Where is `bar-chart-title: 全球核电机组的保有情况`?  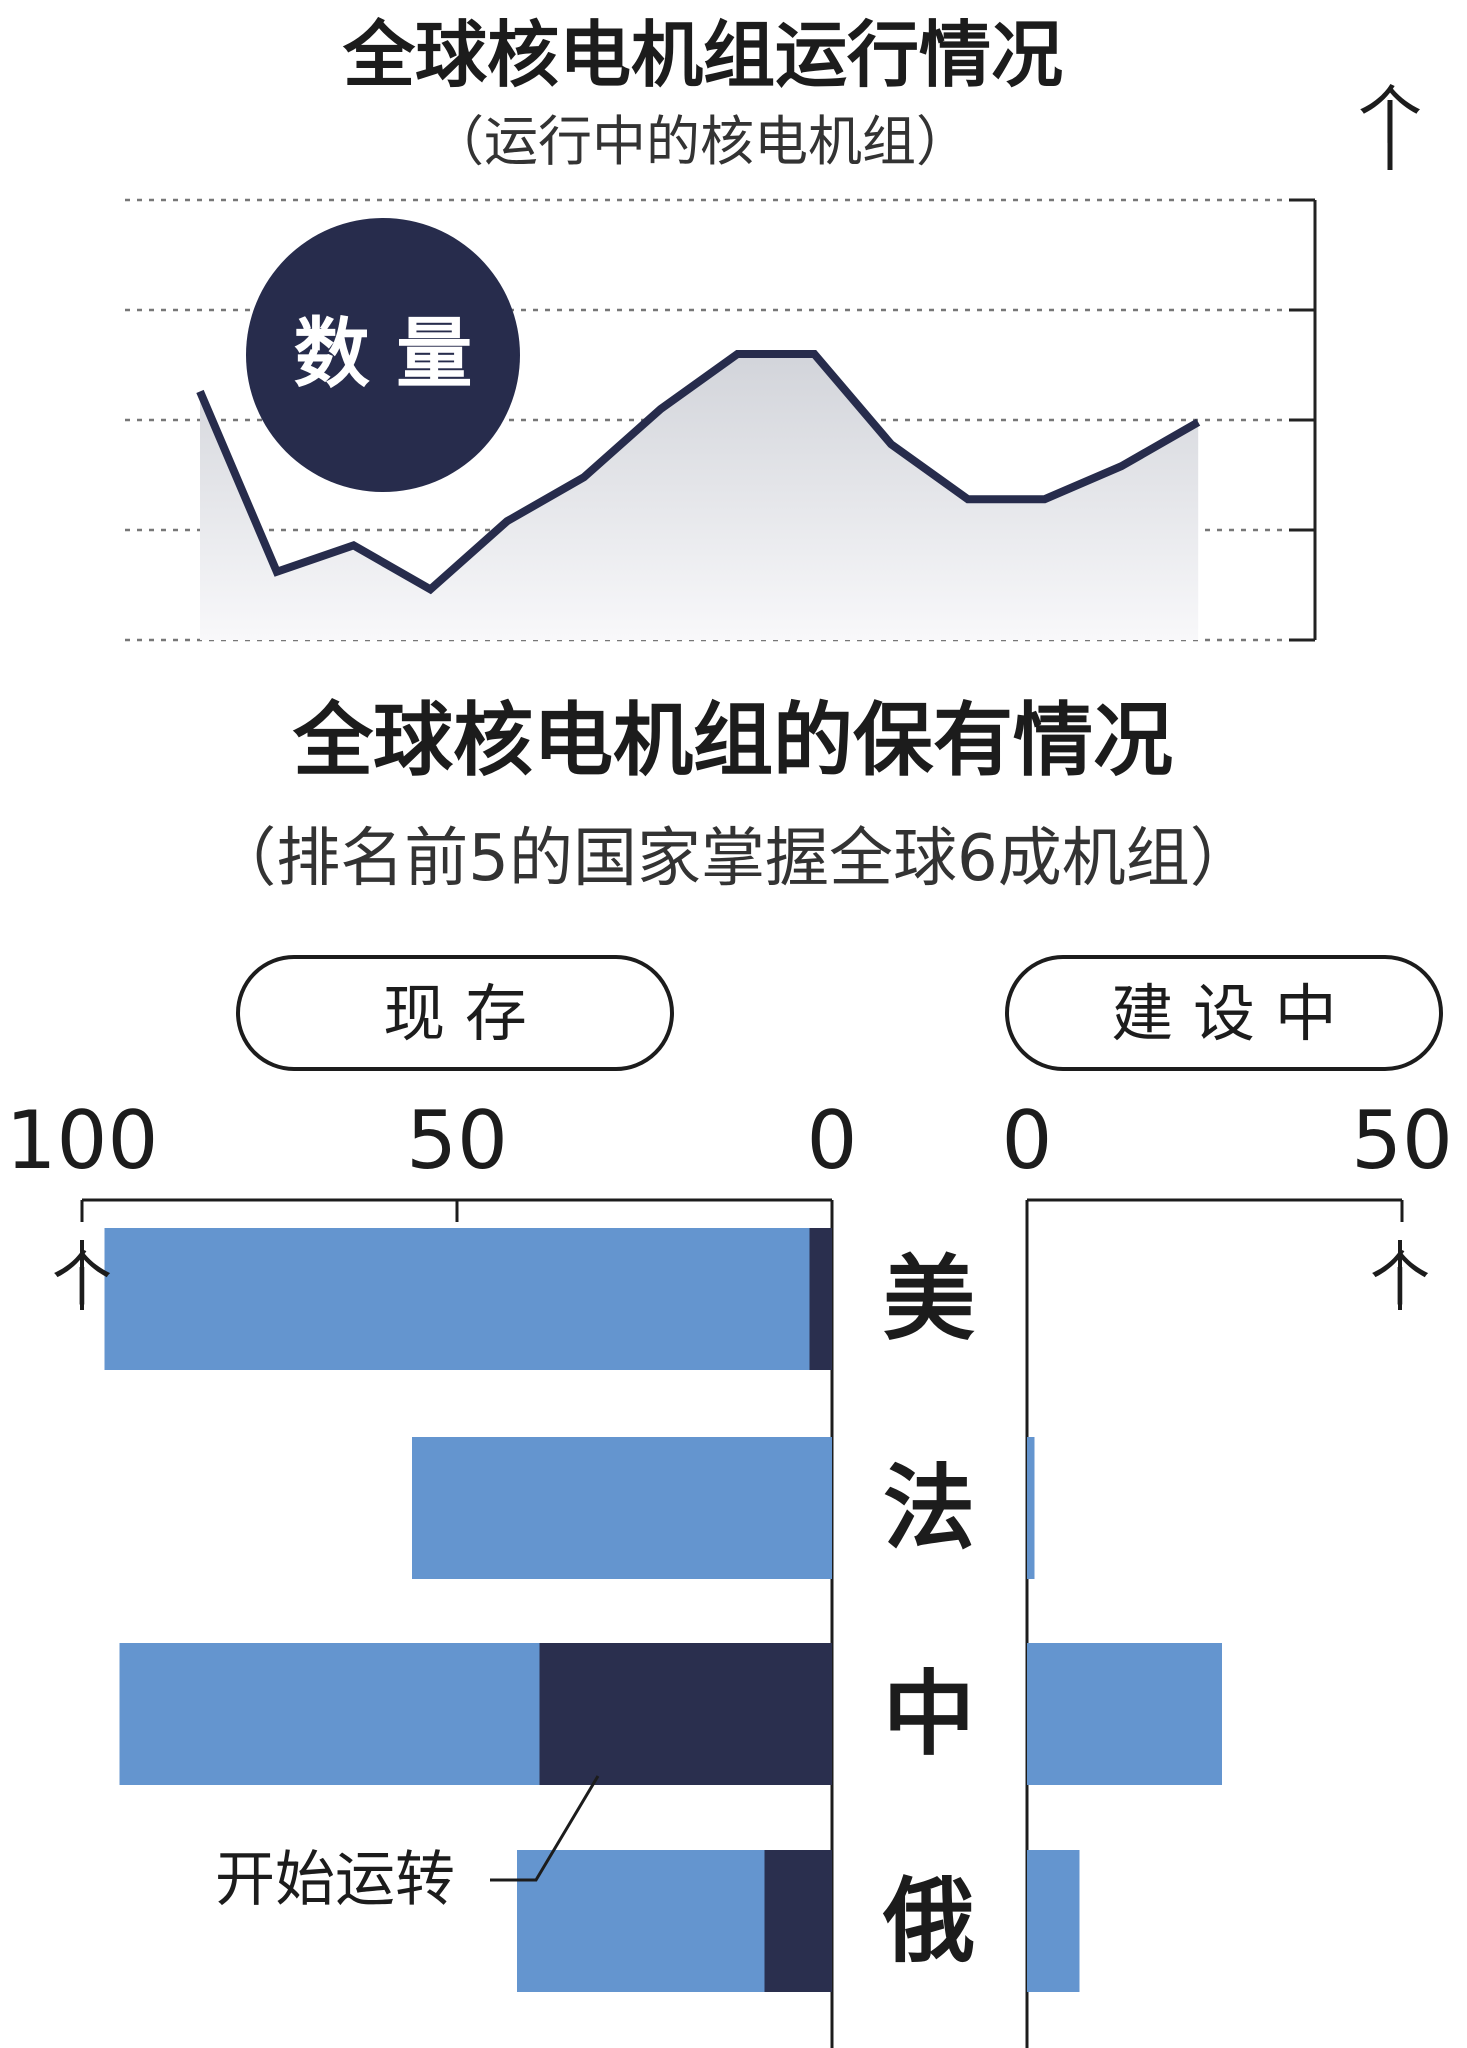 bar-chart-title: 全球核电机组的保有情况 is located at coordinates (732, 740).